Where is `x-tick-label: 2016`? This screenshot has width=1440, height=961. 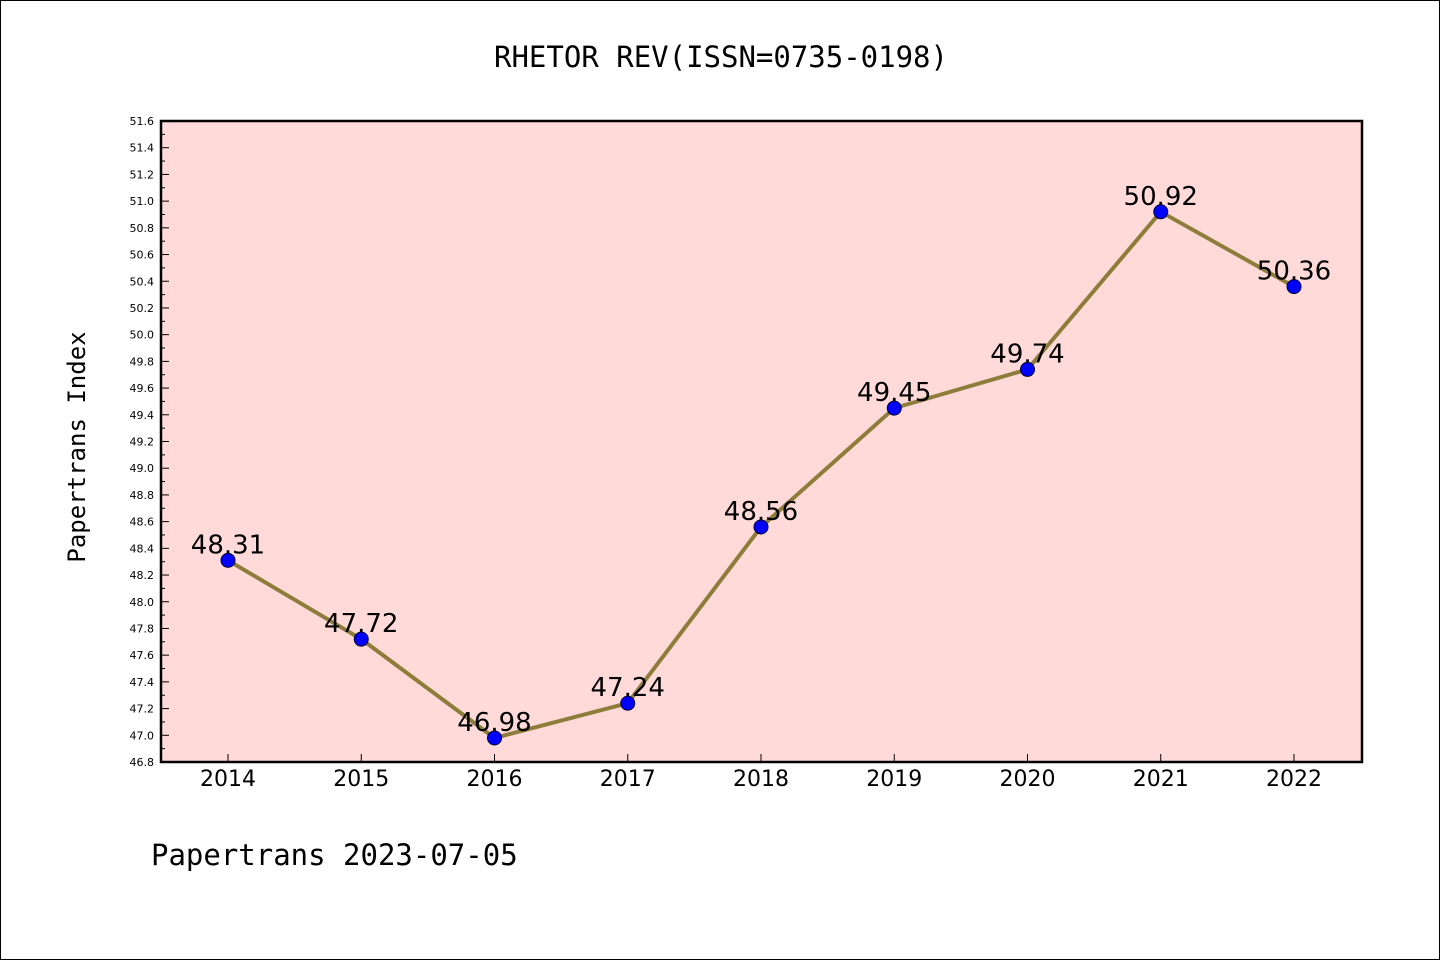 x-tick-label: 2016 is located at coordinates (495, 779).